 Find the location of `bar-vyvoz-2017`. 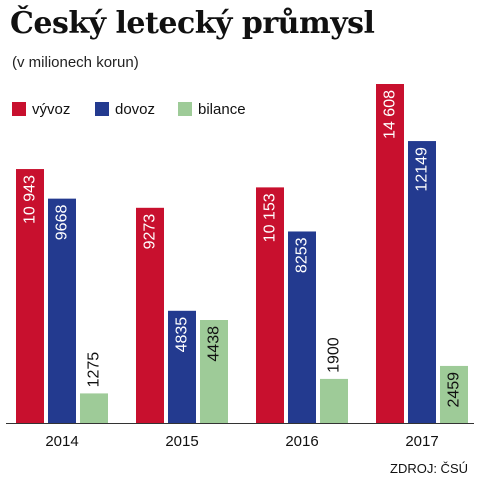

bar-vyvoz-2017 is located at coordinates (390, 253).